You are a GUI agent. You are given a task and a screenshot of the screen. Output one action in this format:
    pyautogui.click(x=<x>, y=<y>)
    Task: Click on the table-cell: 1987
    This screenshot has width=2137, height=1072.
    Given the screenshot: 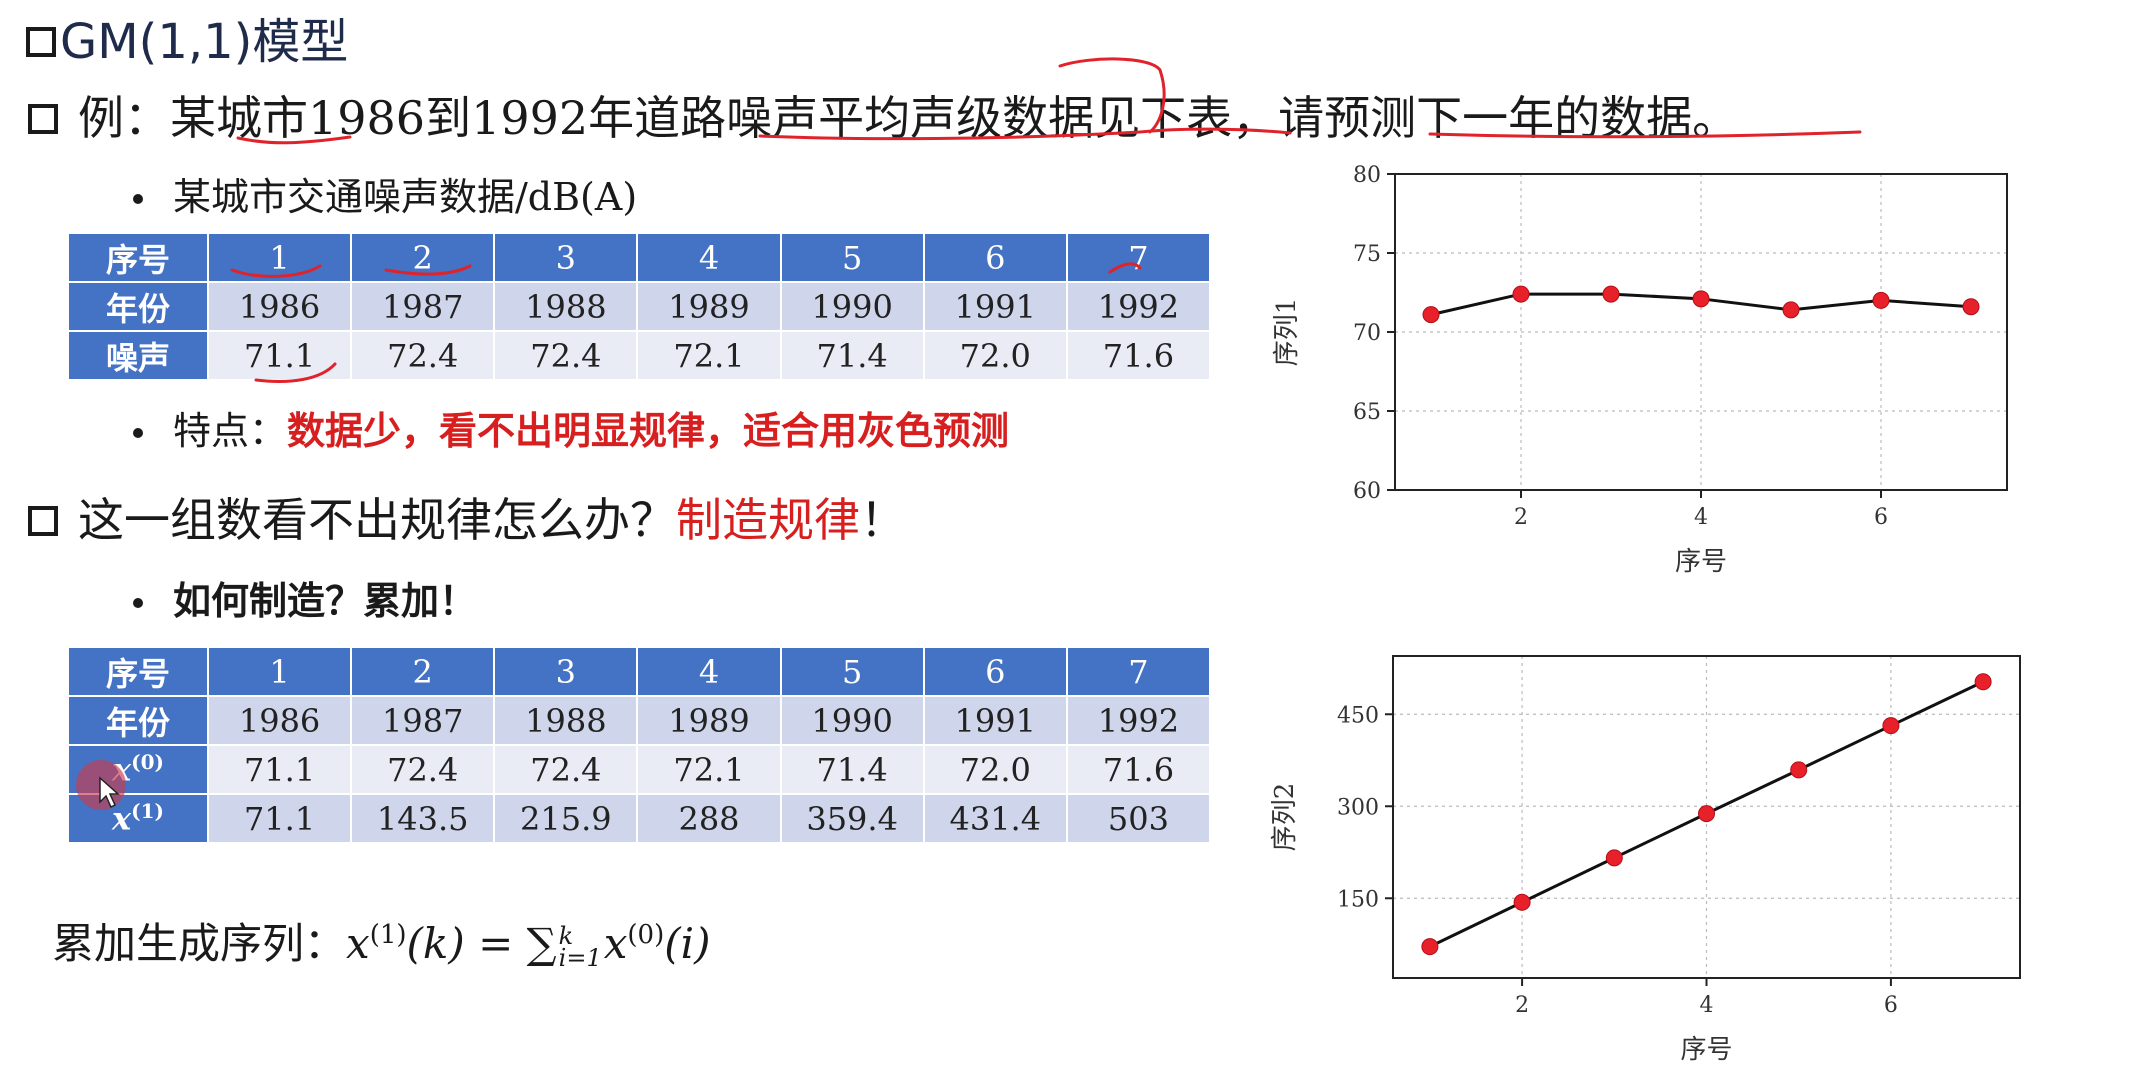 What is the action you would take?
    pyautogui.click(x=423, y=306)
    